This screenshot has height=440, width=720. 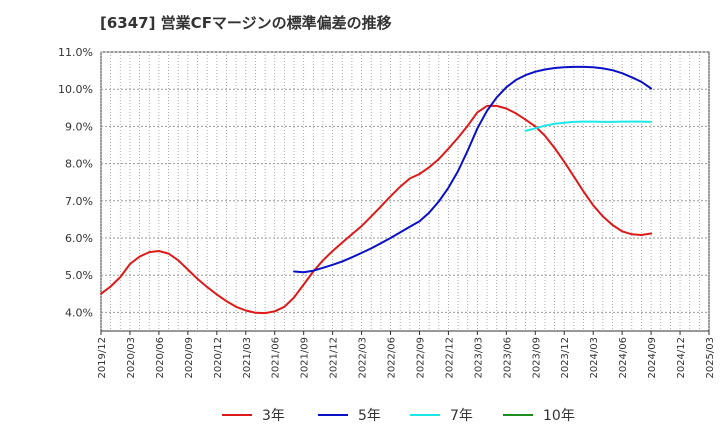 I want to click on x-tick-label: 2019/12, so click(x=102, y=358).